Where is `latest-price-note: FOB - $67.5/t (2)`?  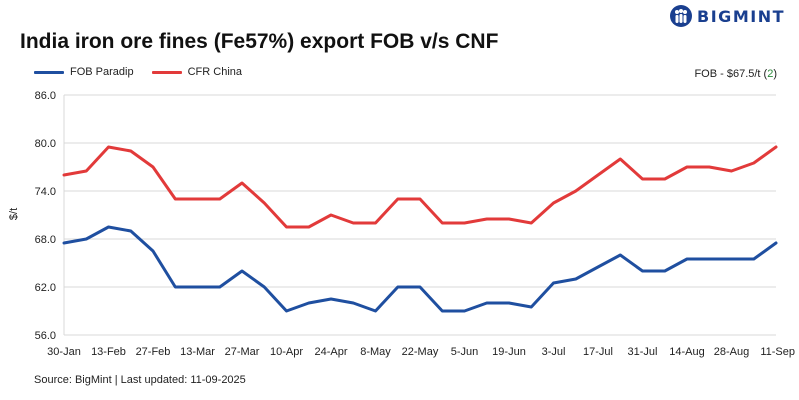 latest-price-note: FOB - $67.5/t (2) is located at coordinates (735, 74).